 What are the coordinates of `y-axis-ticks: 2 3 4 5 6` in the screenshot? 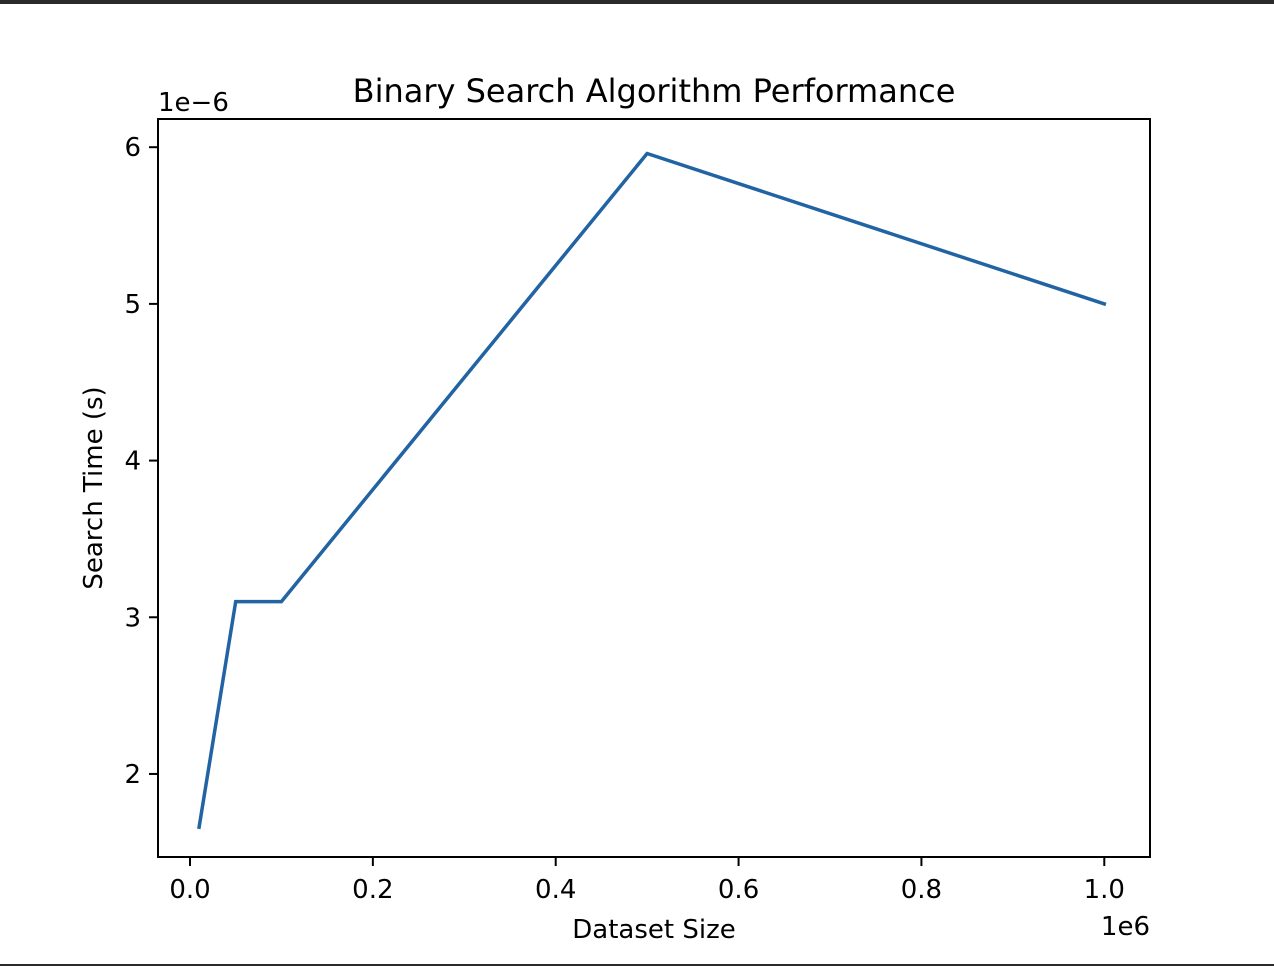 It's located at (141, 461).